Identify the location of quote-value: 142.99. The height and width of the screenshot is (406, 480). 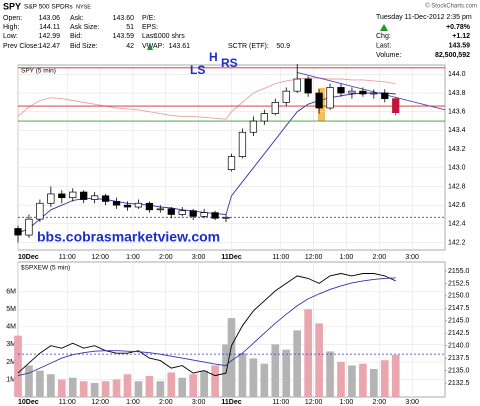
(50, 36).